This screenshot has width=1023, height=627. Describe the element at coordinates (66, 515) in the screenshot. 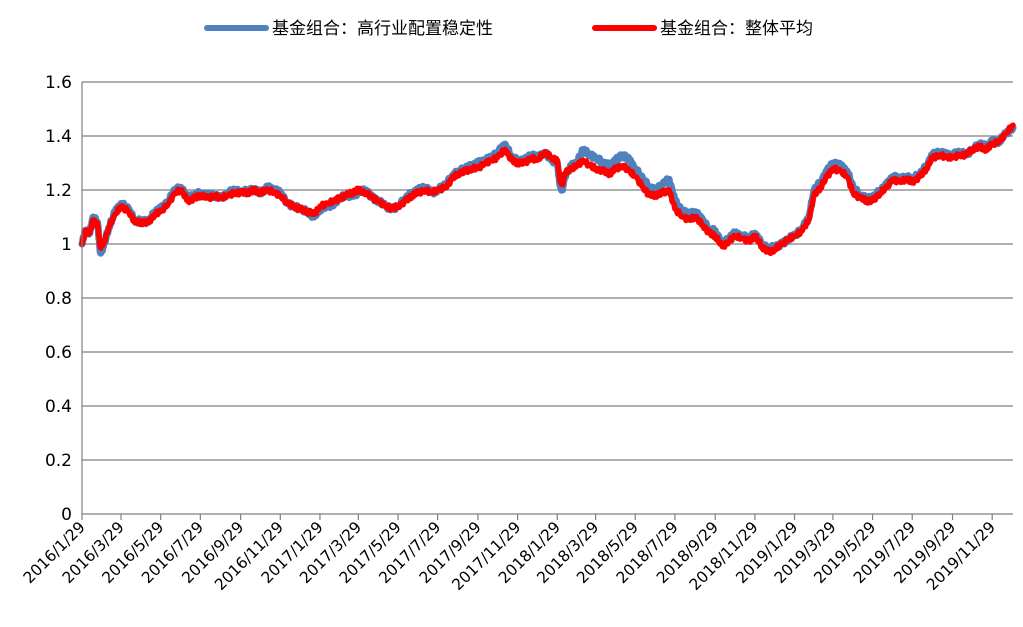

I see `y-tick-label: 0` at that location.